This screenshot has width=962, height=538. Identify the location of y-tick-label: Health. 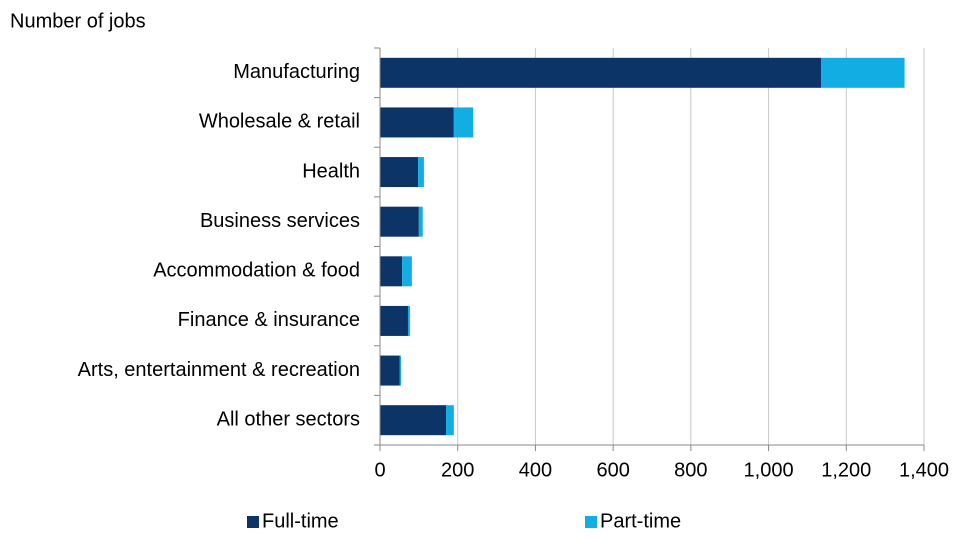
(331, 171).